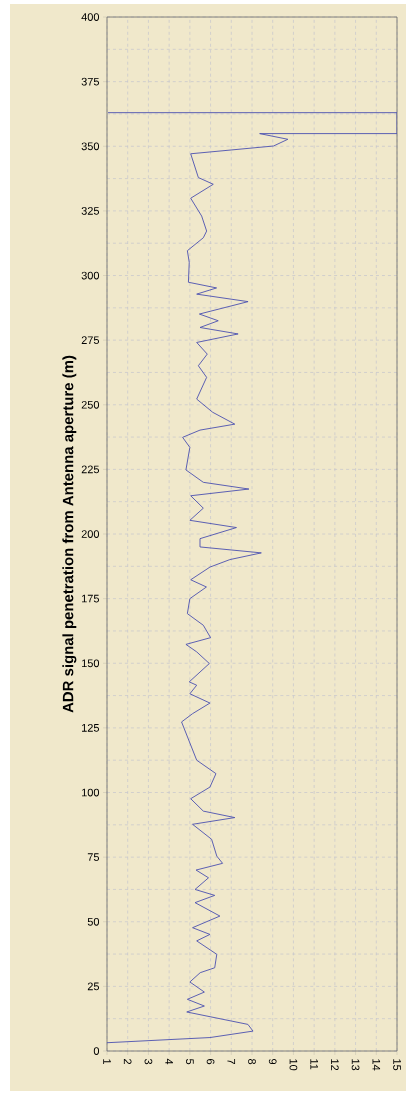 The height and width of the screenshot is (1095, 408). Describe the element at coordinates (90, 81) in the screenshot. I see `y-tick-label: 375` at that location.